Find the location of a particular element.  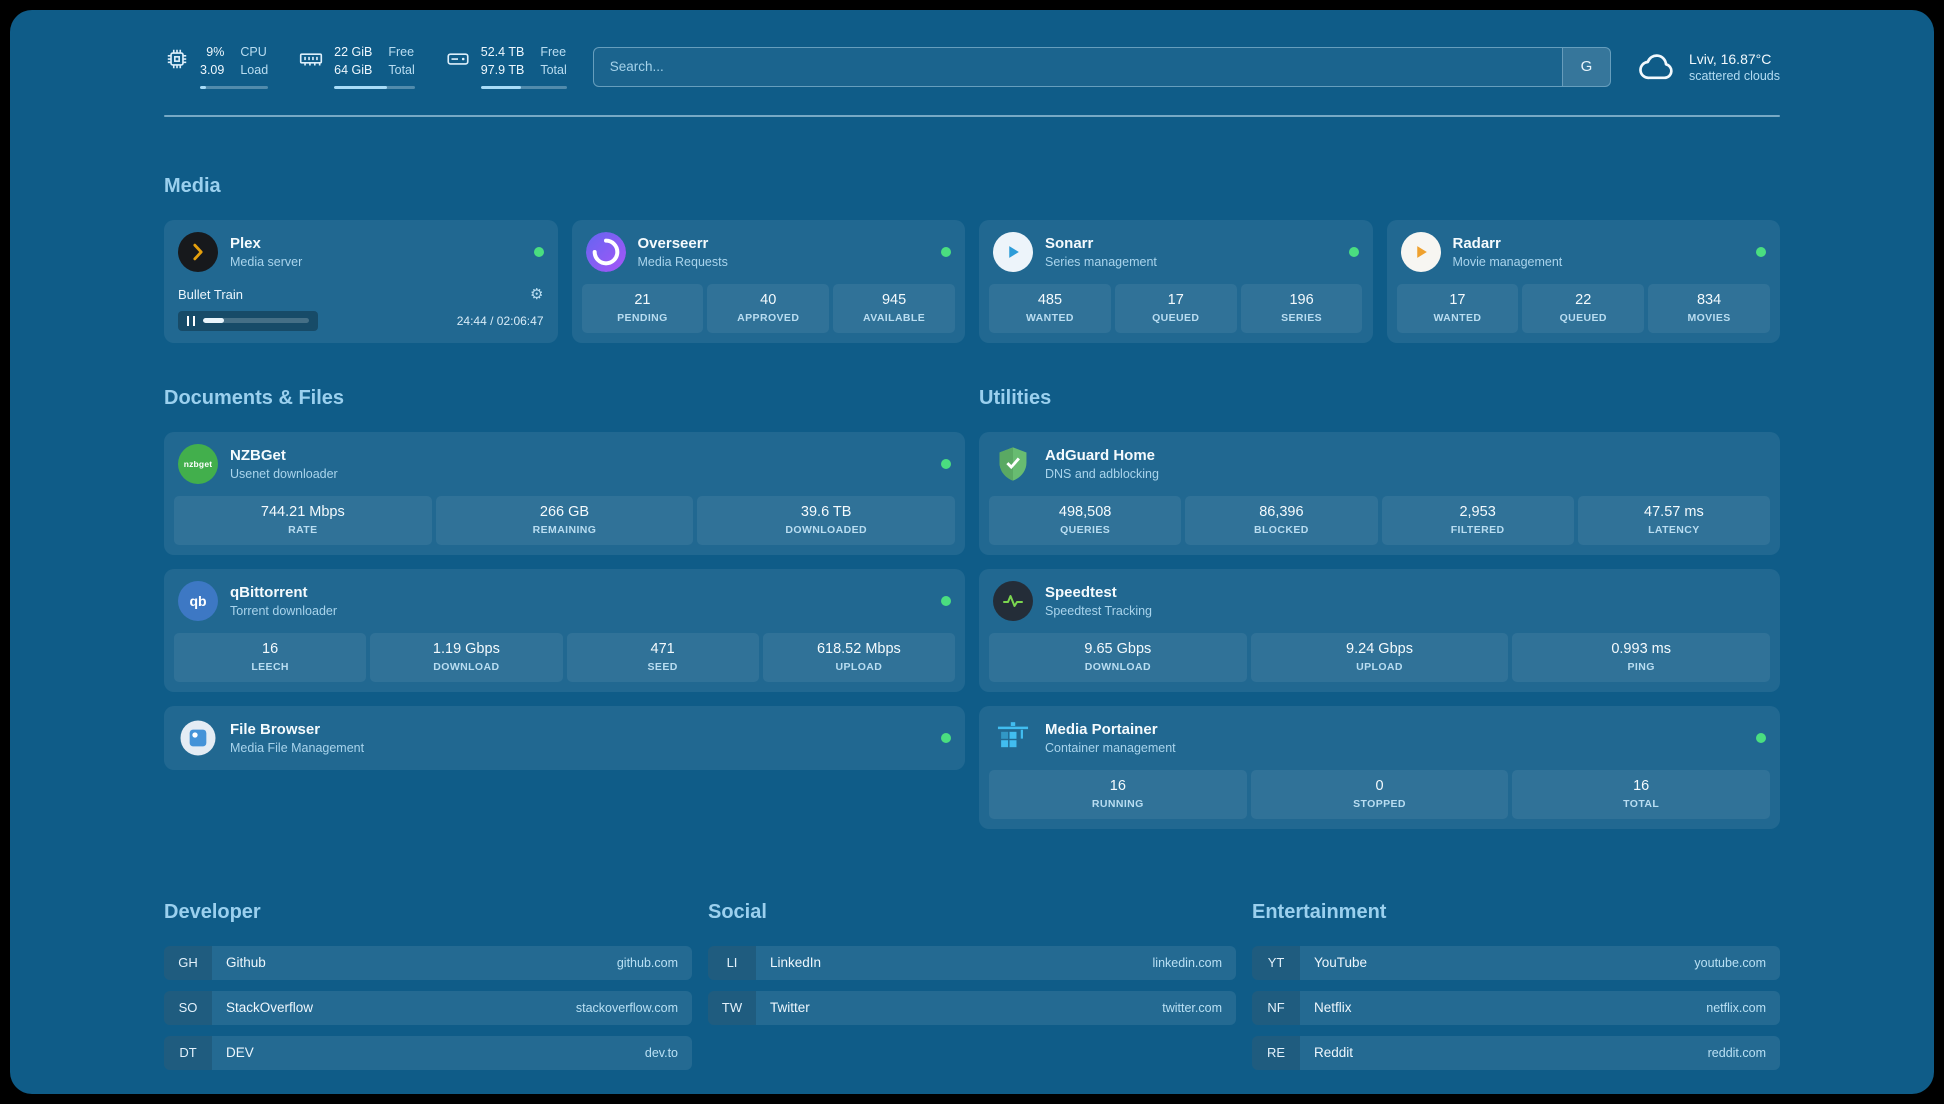

stat-label: QUEUED is located at coordinates (1583, 317).